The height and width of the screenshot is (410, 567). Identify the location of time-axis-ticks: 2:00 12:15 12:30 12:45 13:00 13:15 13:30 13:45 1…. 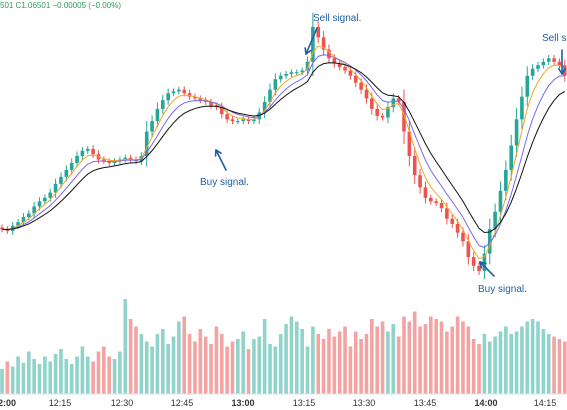
(278, 403).